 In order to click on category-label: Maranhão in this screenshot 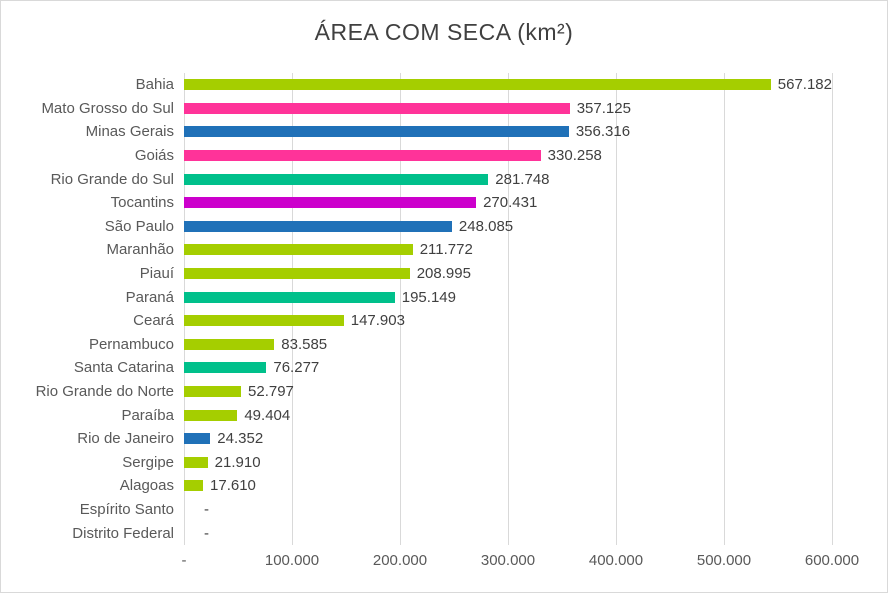, I will do `click(140, 250)`.